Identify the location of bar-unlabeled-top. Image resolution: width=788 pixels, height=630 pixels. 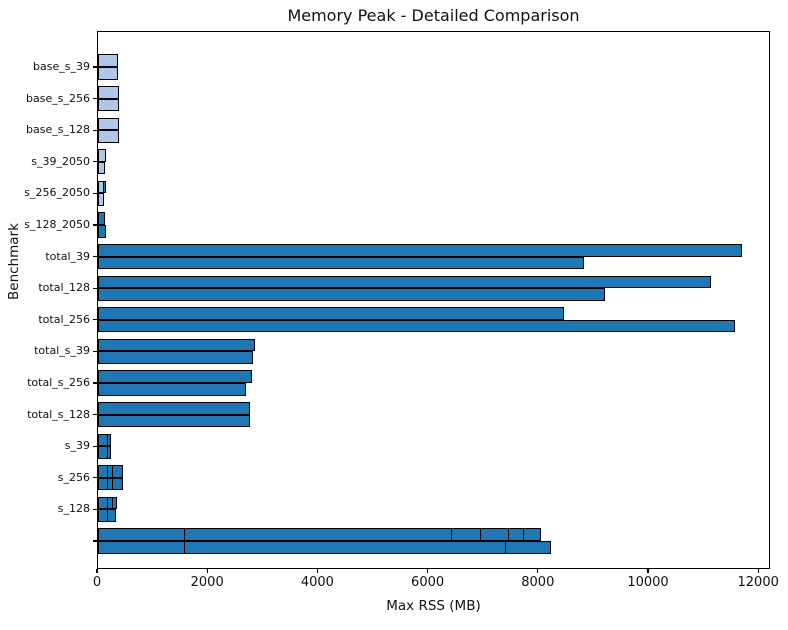
(320, 534).